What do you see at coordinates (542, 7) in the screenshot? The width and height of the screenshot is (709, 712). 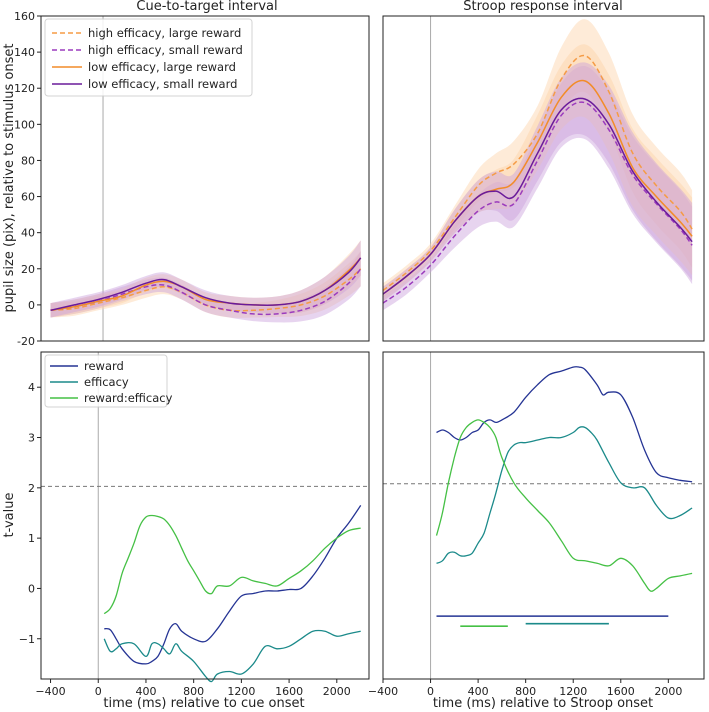 I see `title-stroop-pupil: Stroop response interval` at bounding box center [542, 7].